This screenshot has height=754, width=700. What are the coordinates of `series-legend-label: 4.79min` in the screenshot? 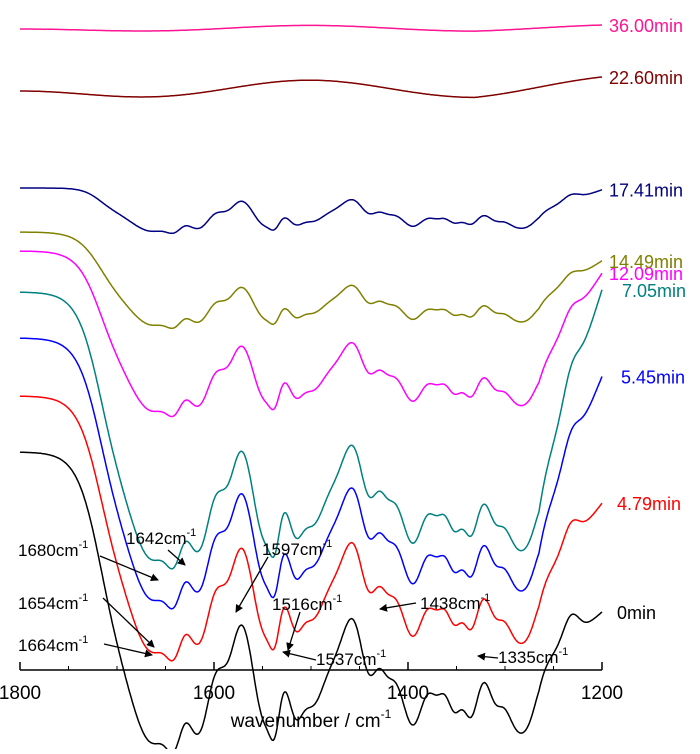 It's located at (649, 504).